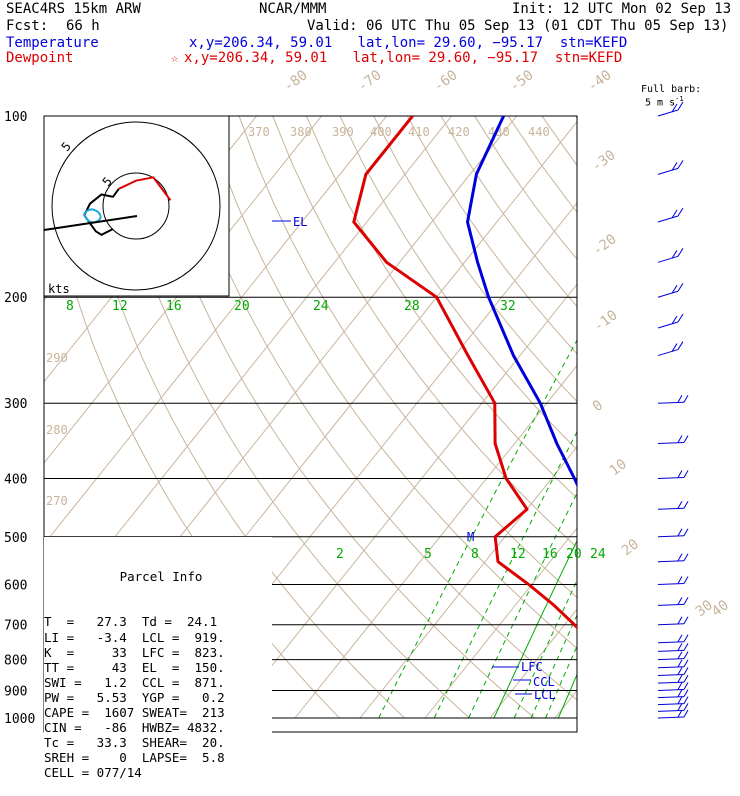 Image resolution: width=740 pixels, height=796 pixels. I want to click on hodograph-speed-label: kts, so click(59, 289).